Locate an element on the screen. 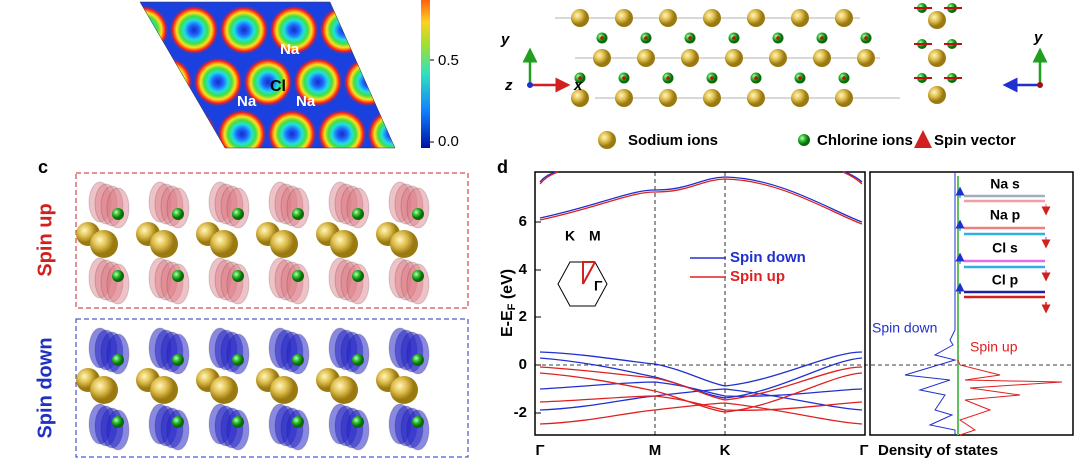 Image resolution: width=1080 pixels, height=460 pixels. dos-spin-label: Spin up is located at coordinates (994, 347).